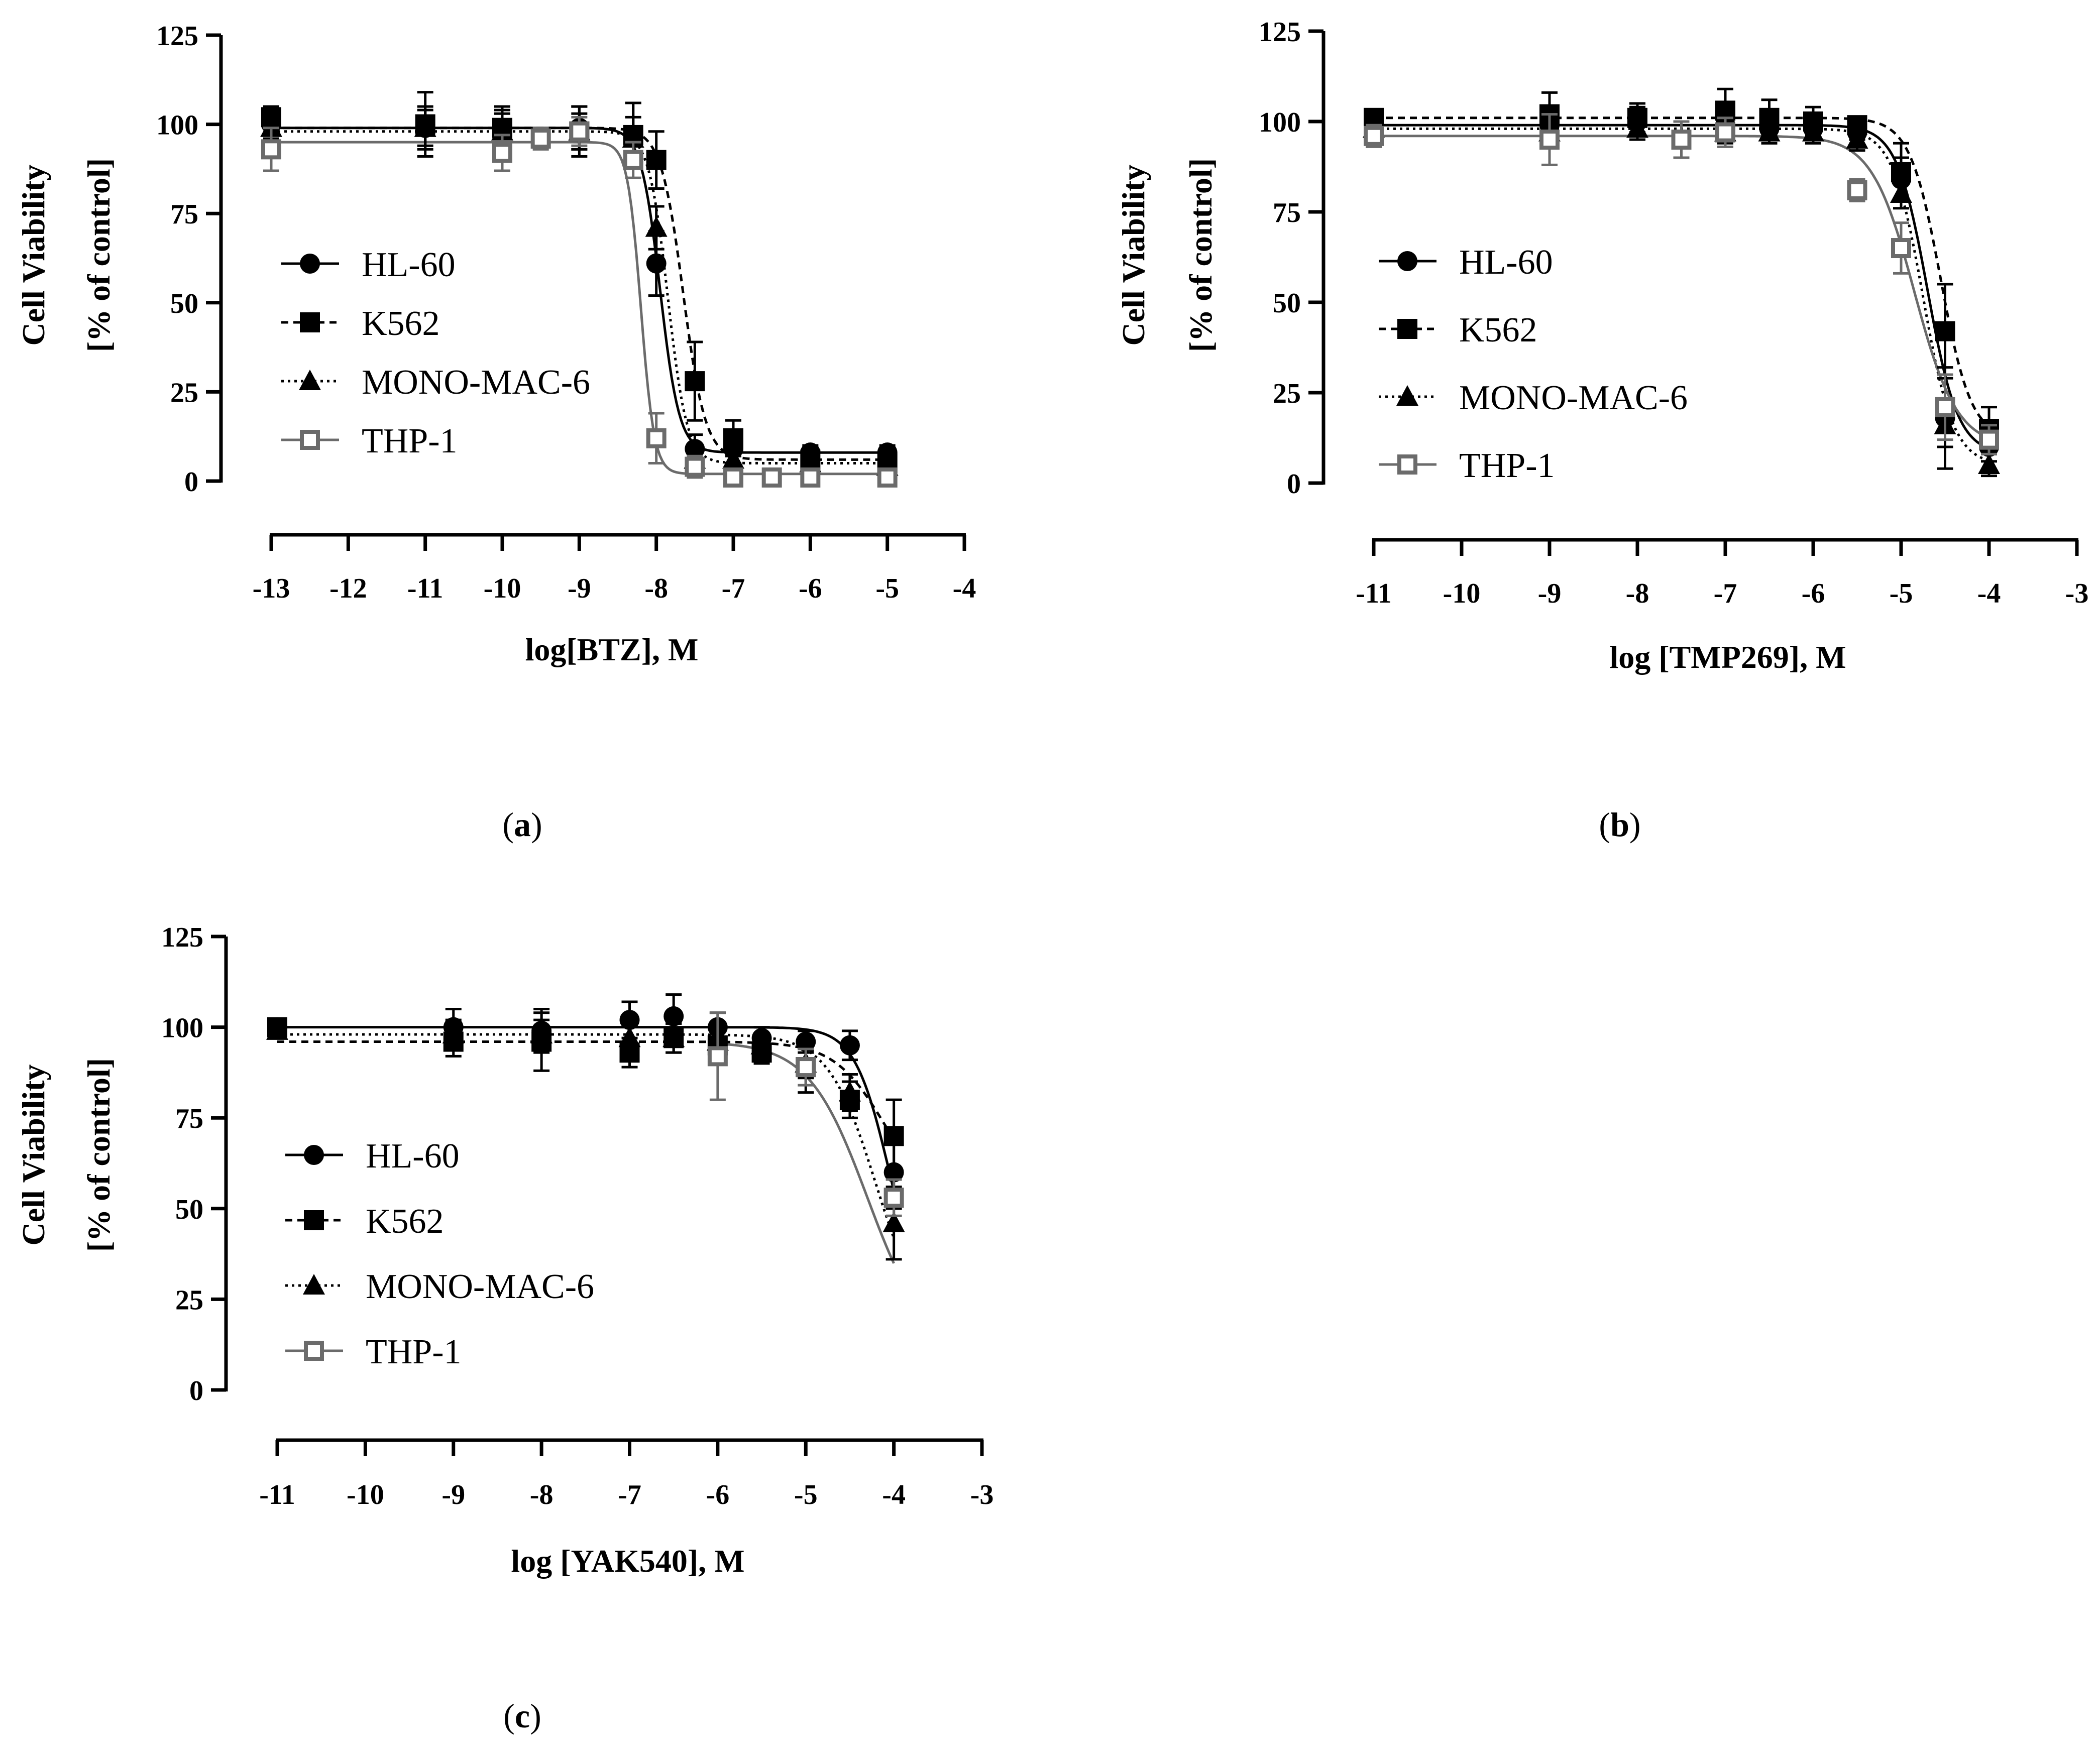 The image size is (2100, 1753). I want to click on panel-a-y-tick-label: 0, so click(191, 482).